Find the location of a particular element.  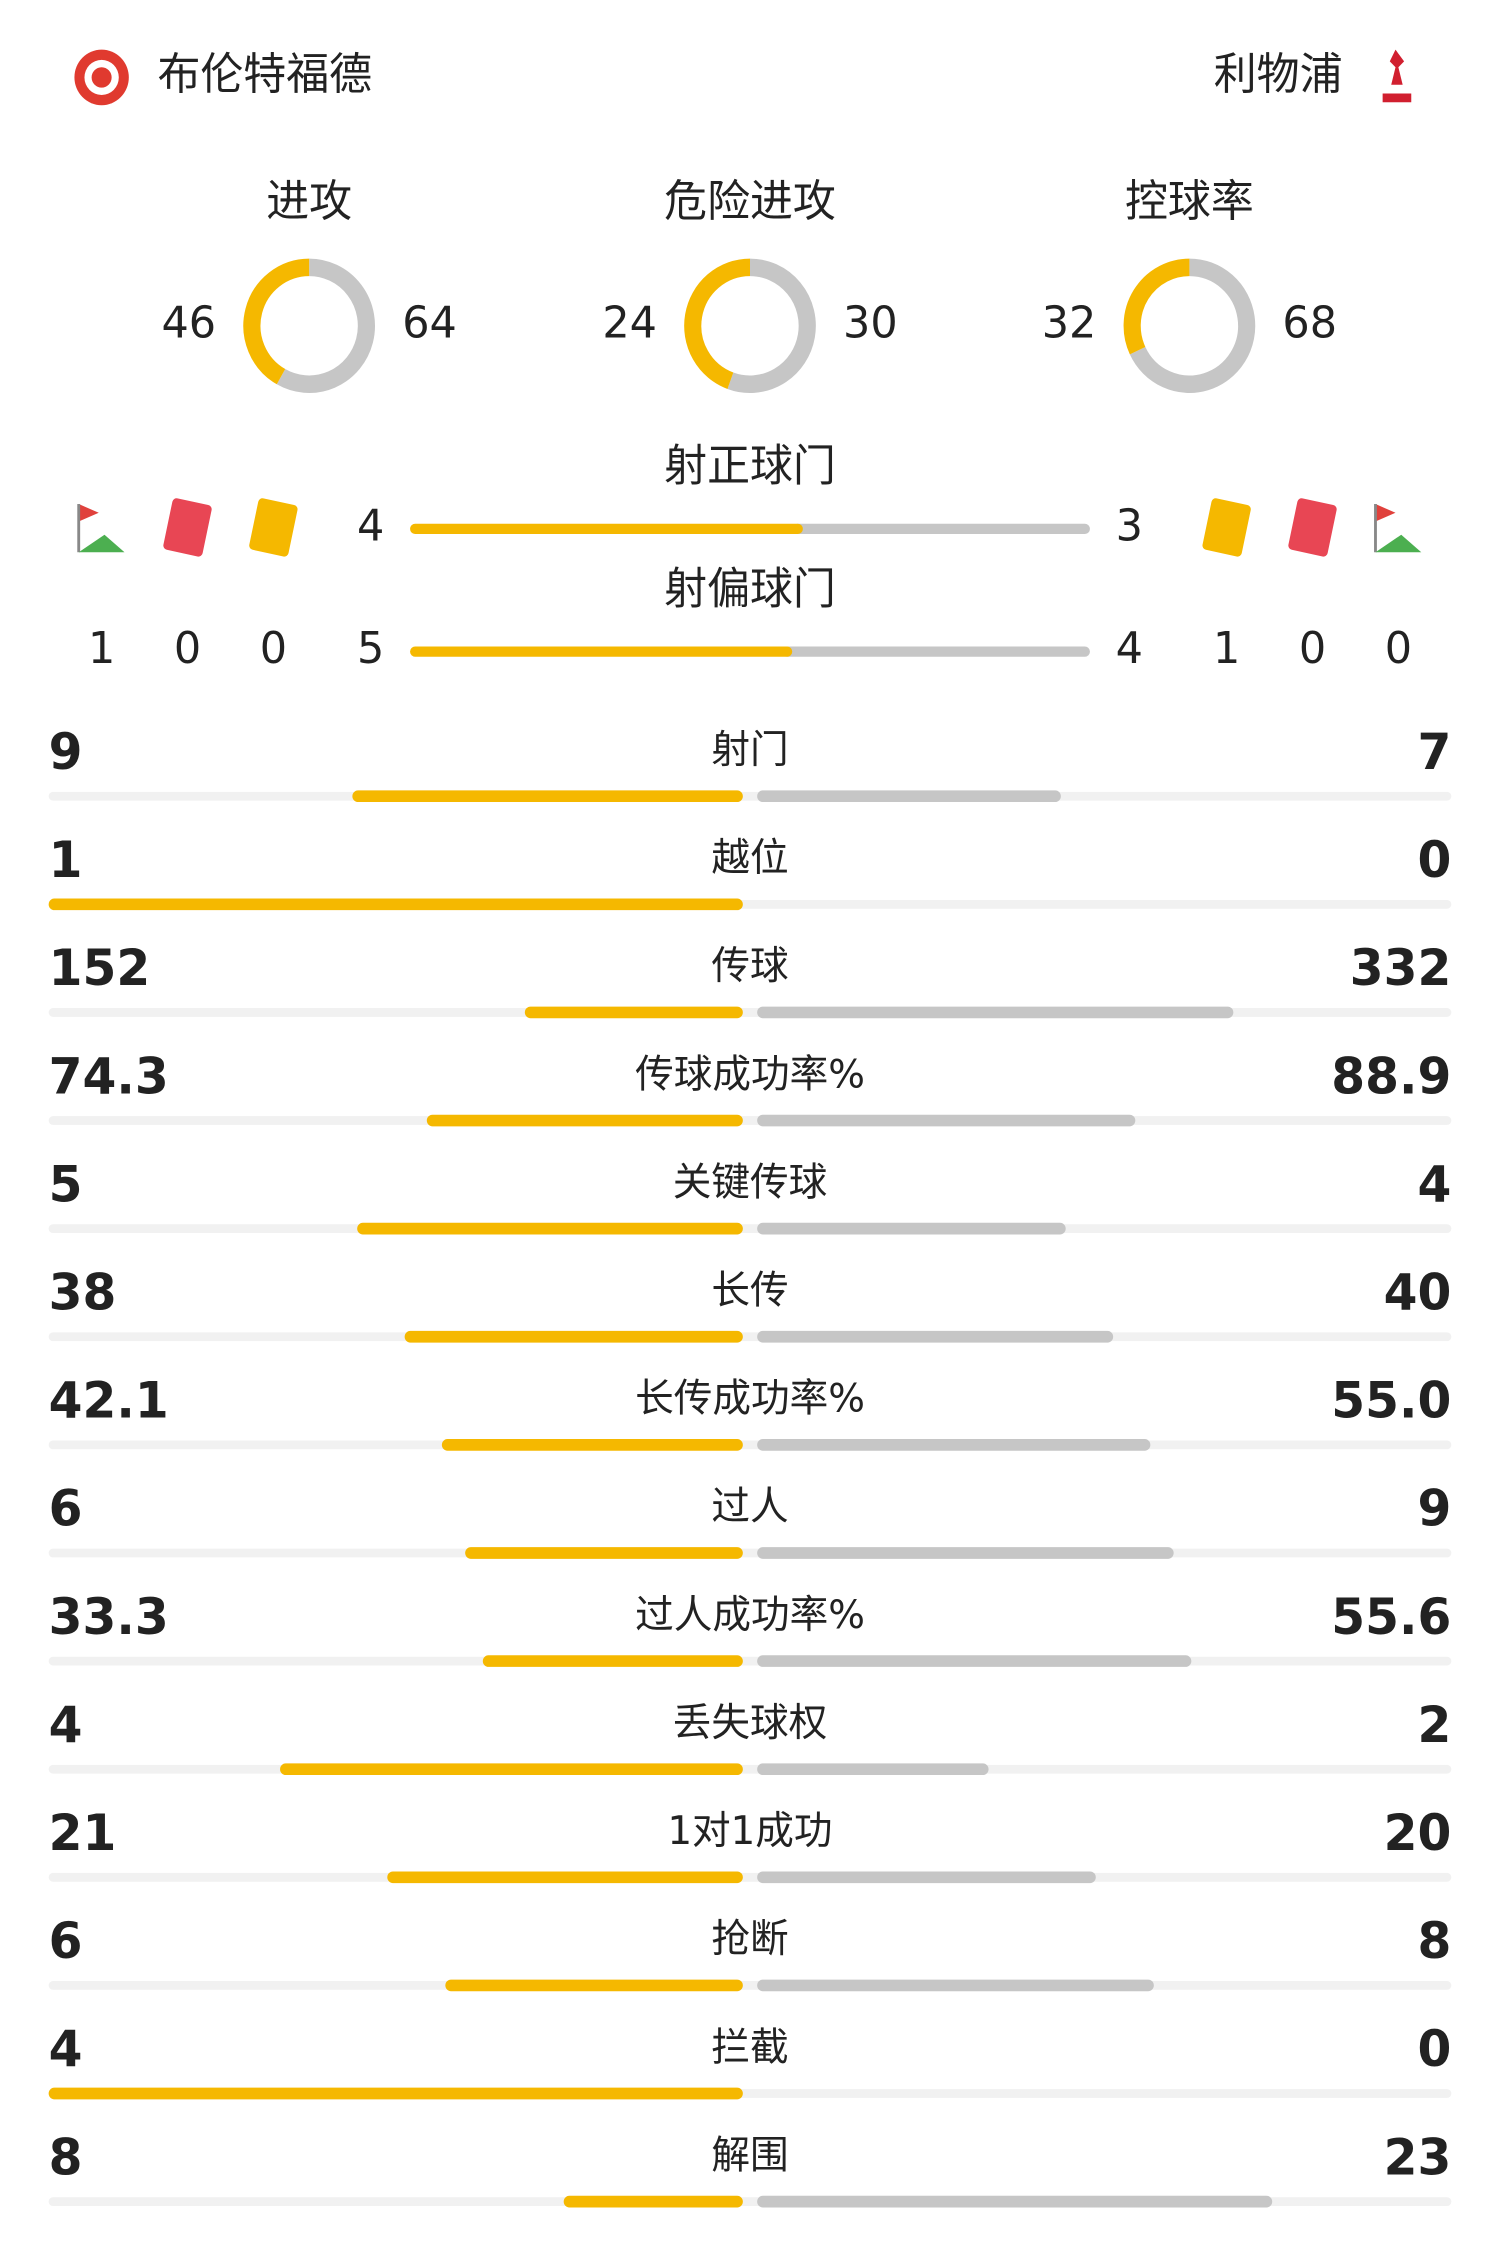

home-value: 21 is located at coordinates (83, 1833).